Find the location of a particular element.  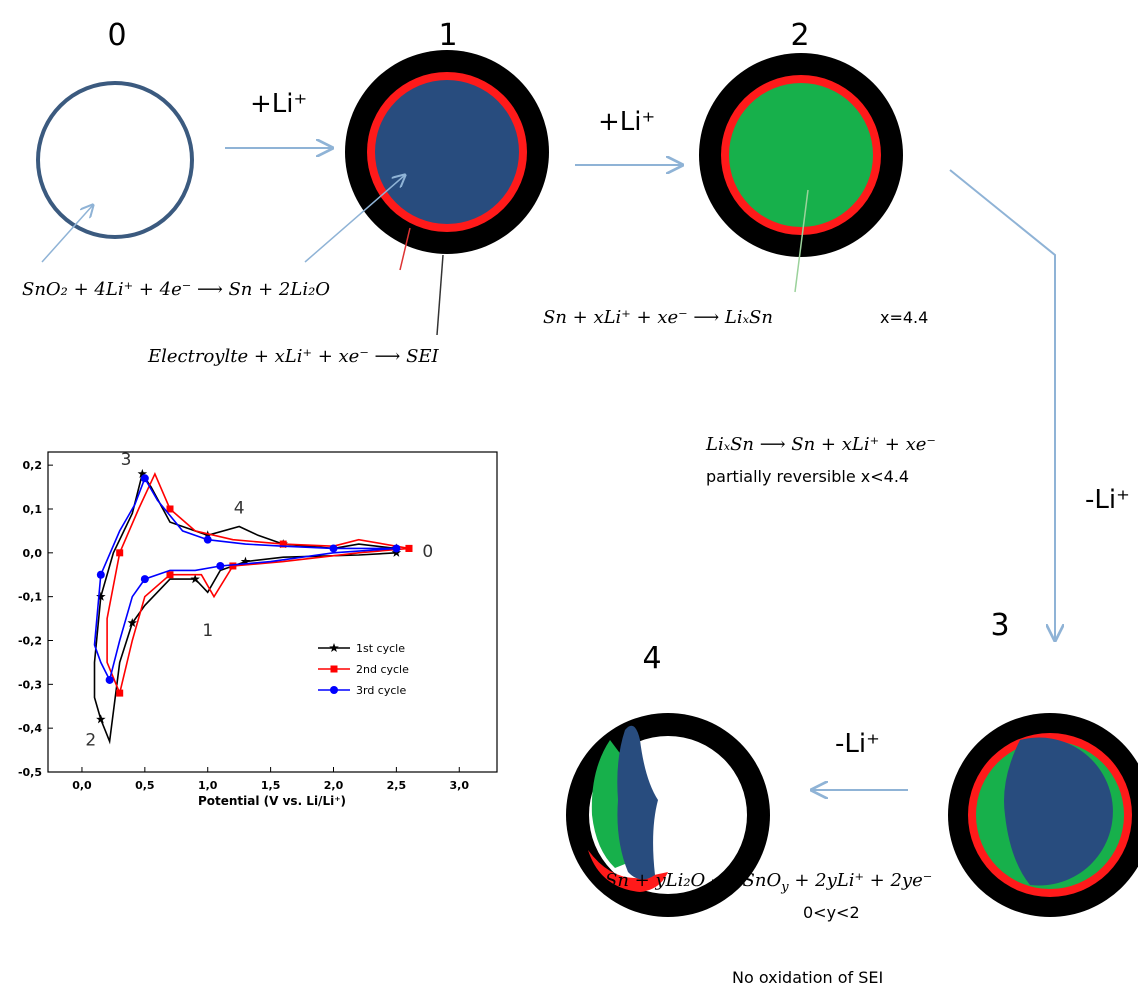

x-tick-label: 1,0 is located at coordinates (208, 785).